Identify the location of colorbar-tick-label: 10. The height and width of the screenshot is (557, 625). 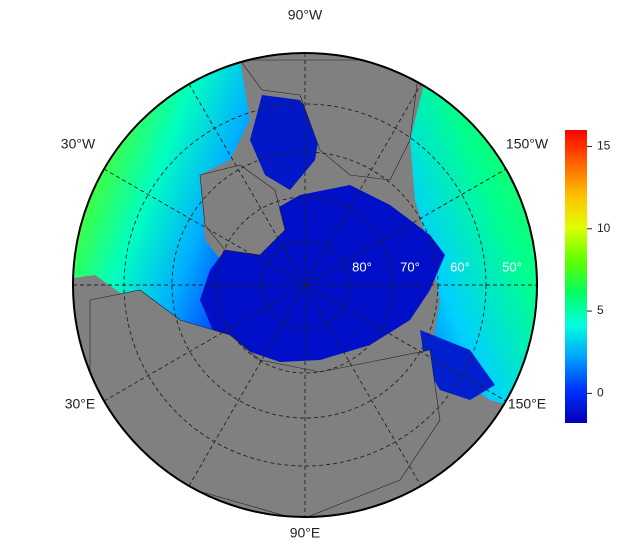
(604, 228).